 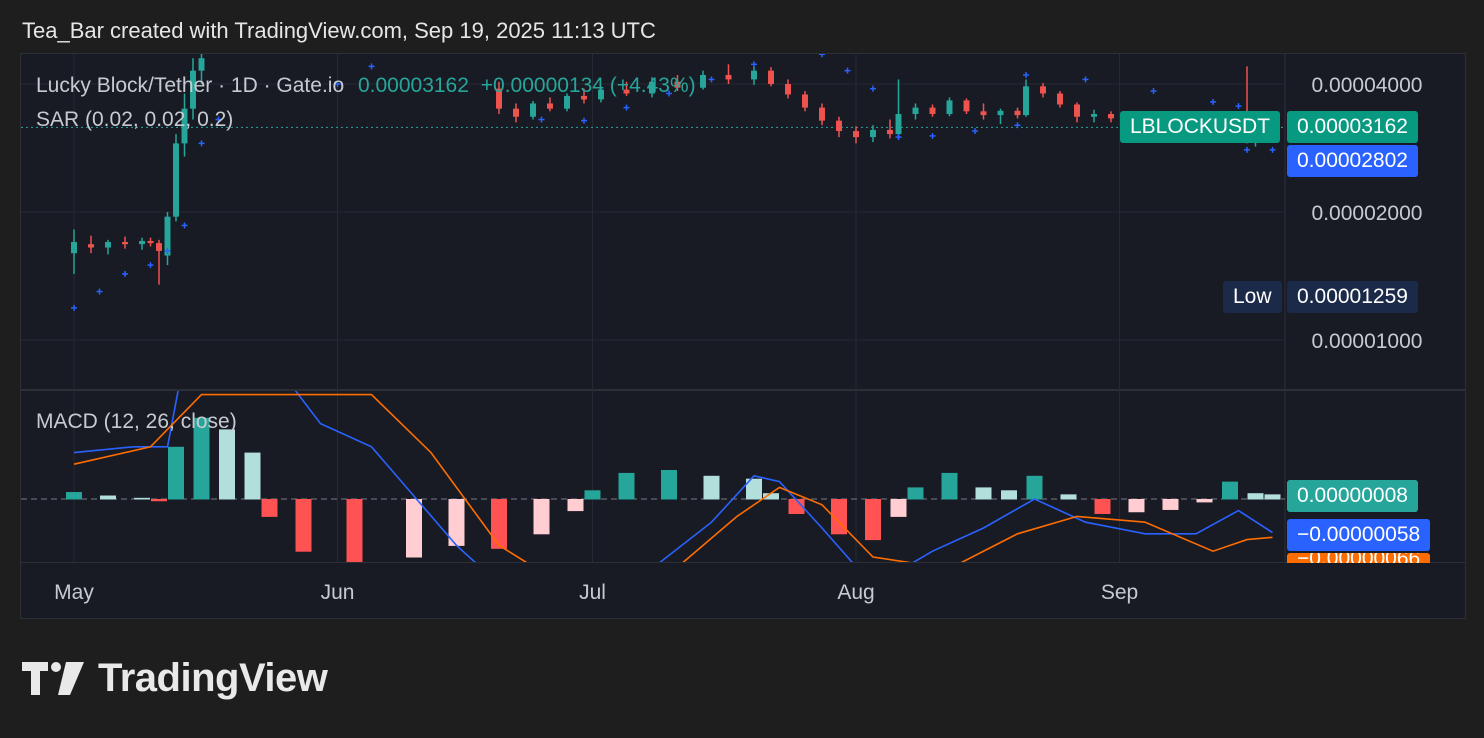 What do you see at coordinates (413, 85) in the screenshot?
I see `legend-price: 0.00003162` at bounding box center [413, 85].